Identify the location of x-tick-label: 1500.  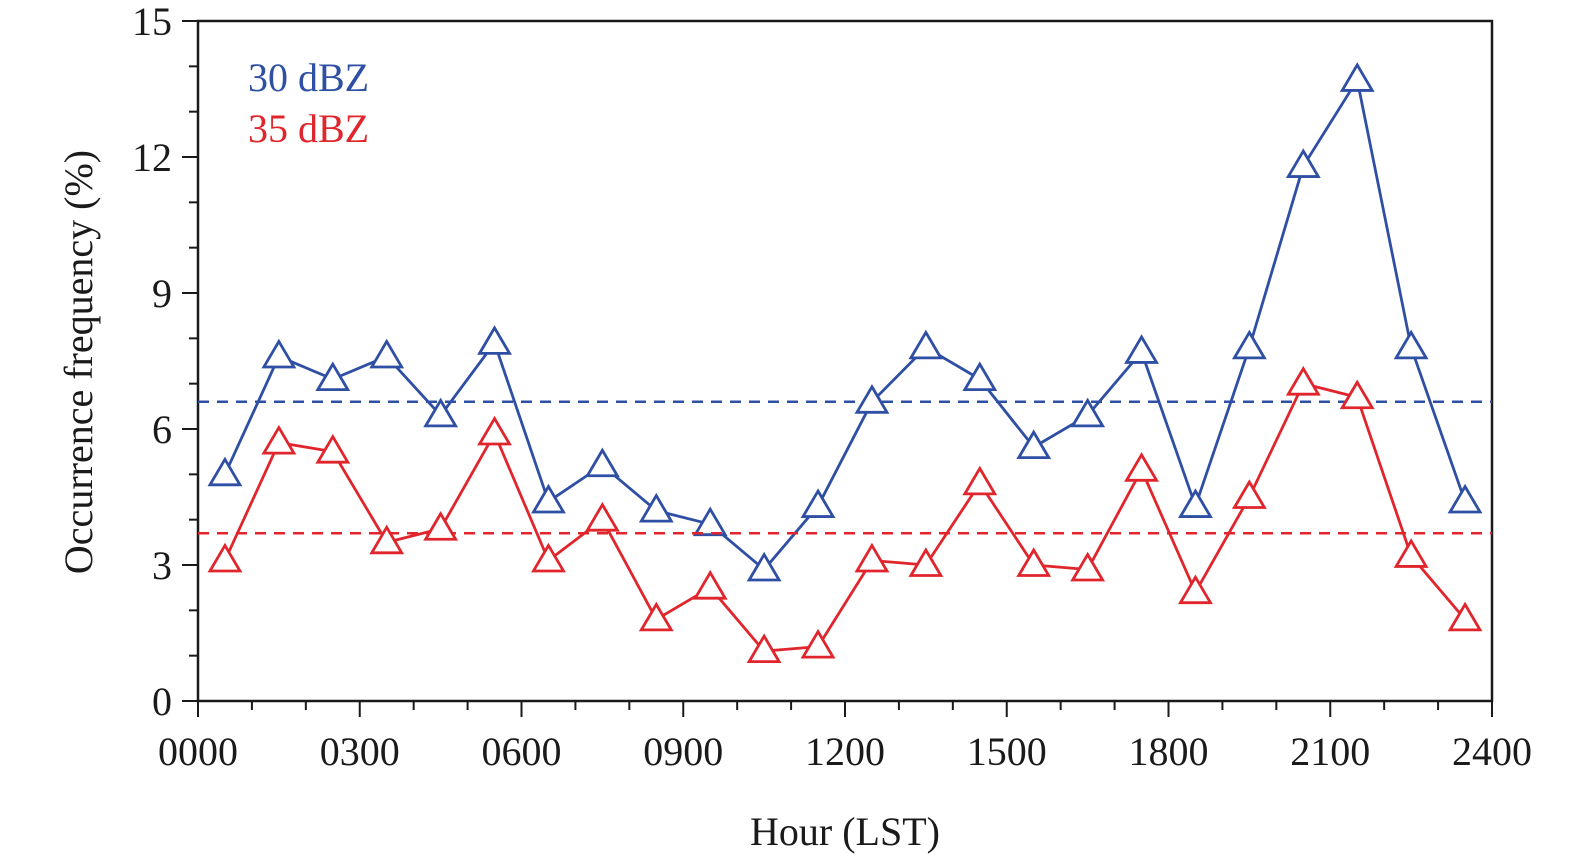
(1007, 751).